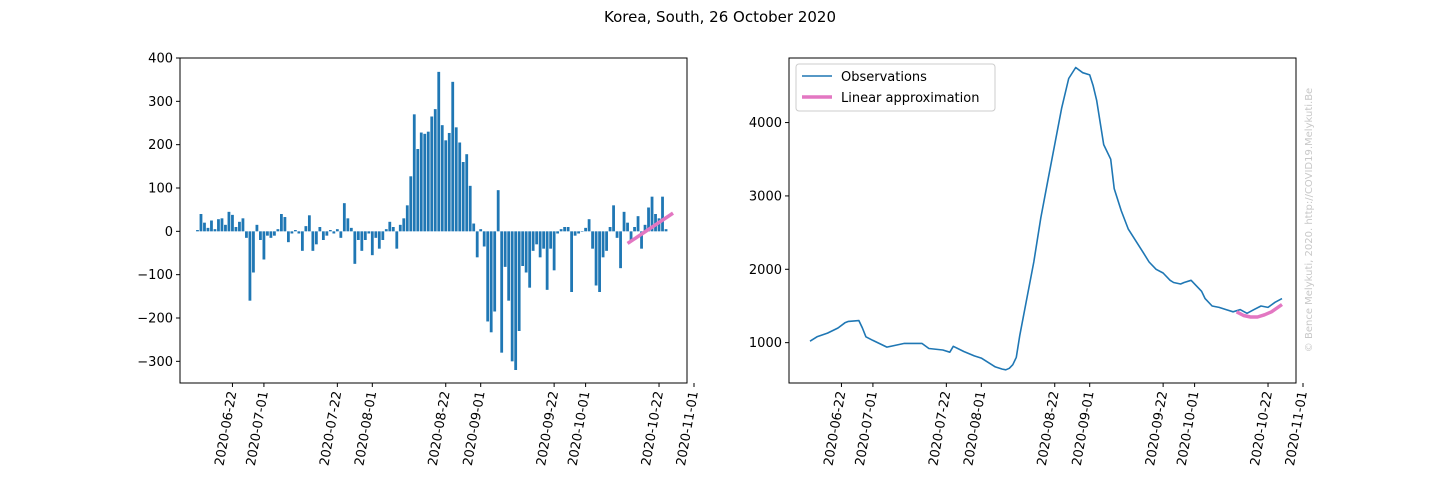 This screenshot has width=1440, height=480. What do you see at coordinates (910, 98) in the screenshot?
I see `legend-approximation-label: Linear approximation` at bounding box center [910, 98].